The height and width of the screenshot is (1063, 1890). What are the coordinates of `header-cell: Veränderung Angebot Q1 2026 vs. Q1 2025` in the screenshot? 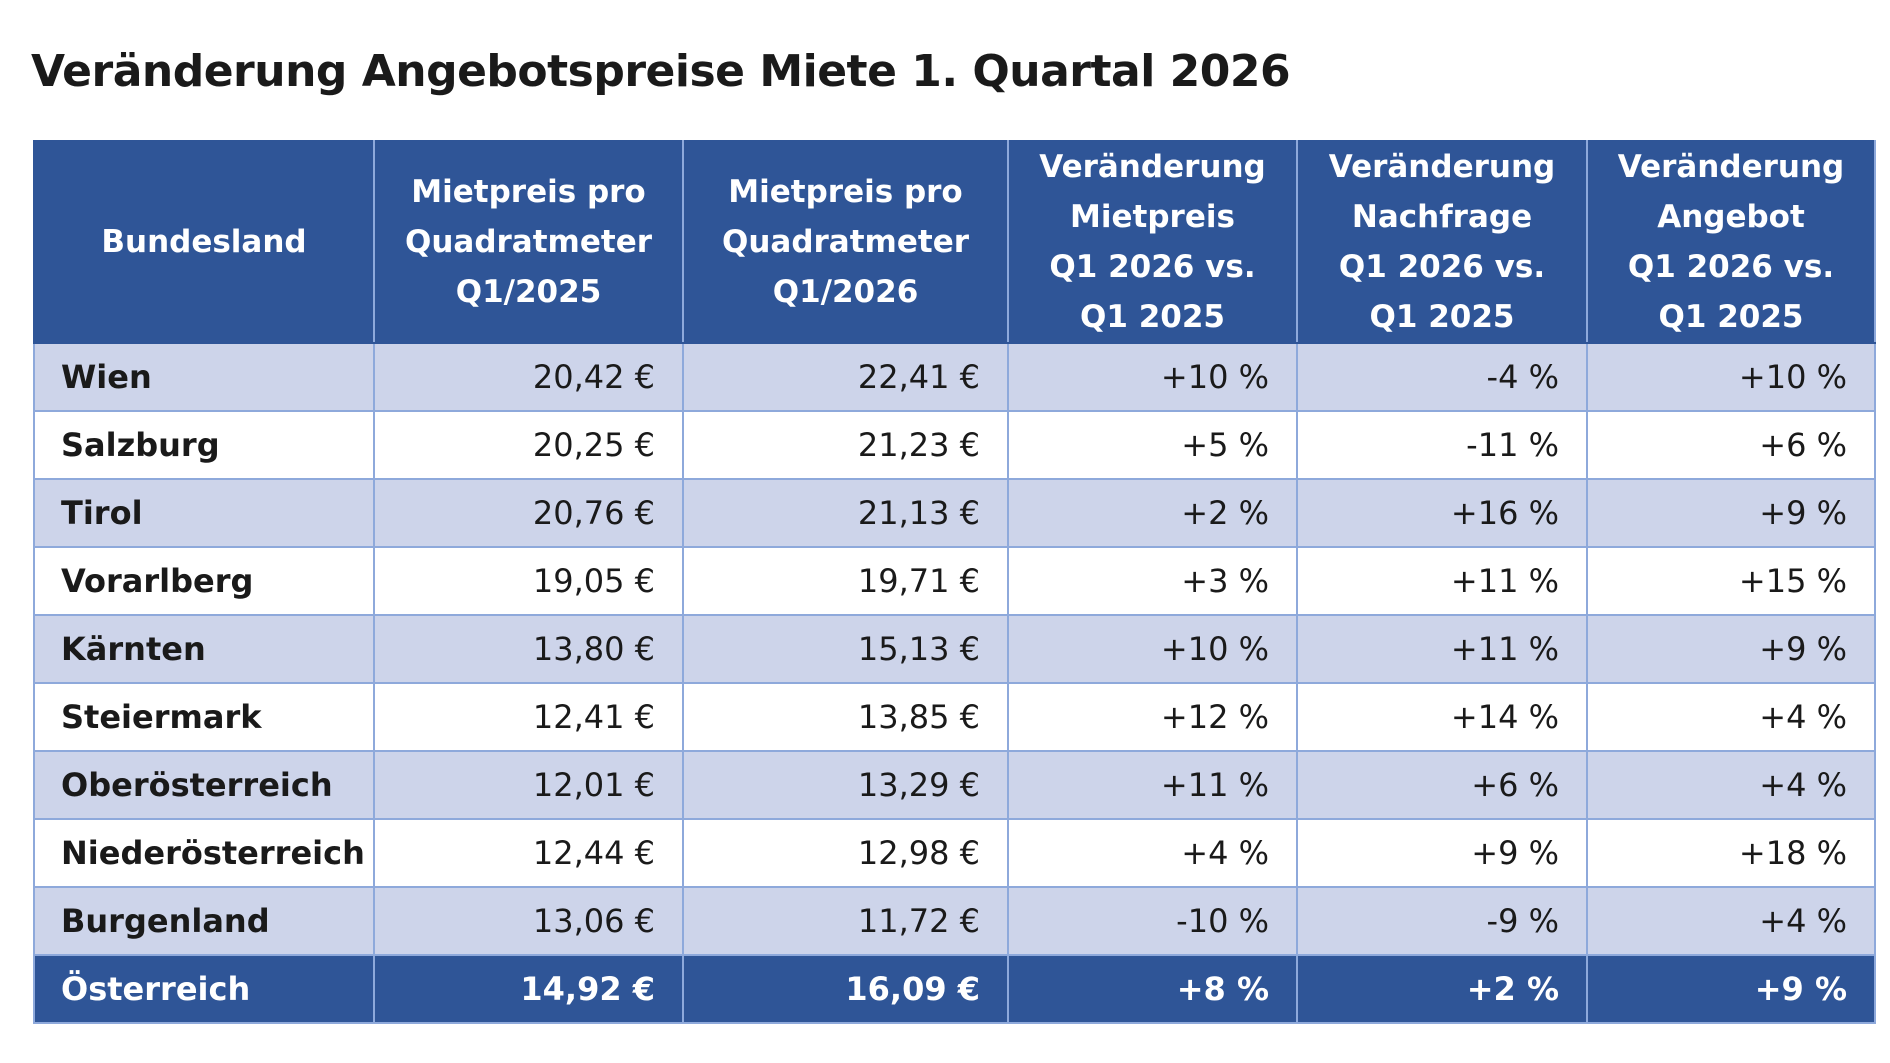 It's located at (1731, 242).